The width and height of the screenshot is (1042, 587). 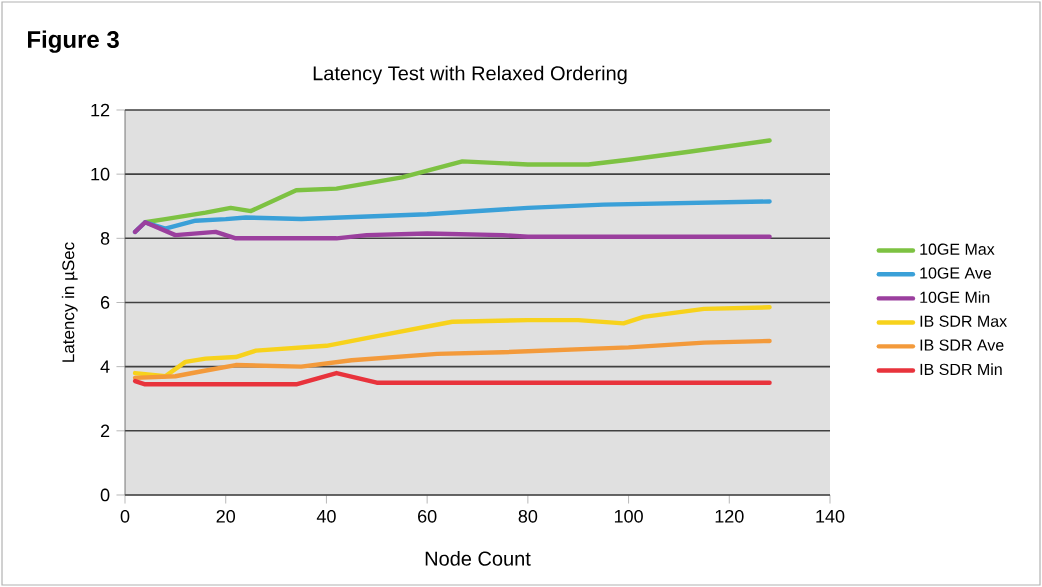 What do you see at coordinates (528, 516) in the screenshot?
I see `x-tick-label: 80` at bounding box center [528, 516].